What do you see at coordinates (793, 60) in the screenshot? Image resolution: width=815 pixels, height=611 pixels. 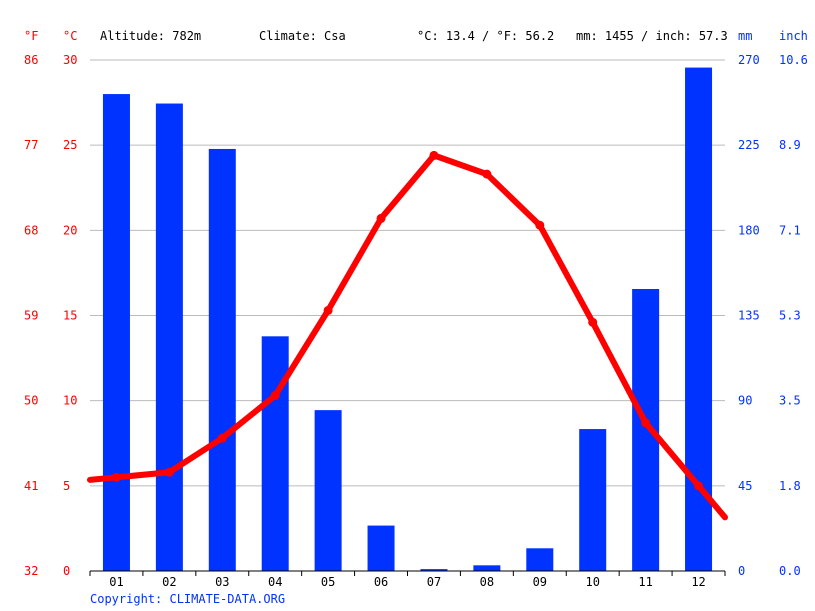 I see `inch-tick-label: 10.6` at bounding box center [793, 60].